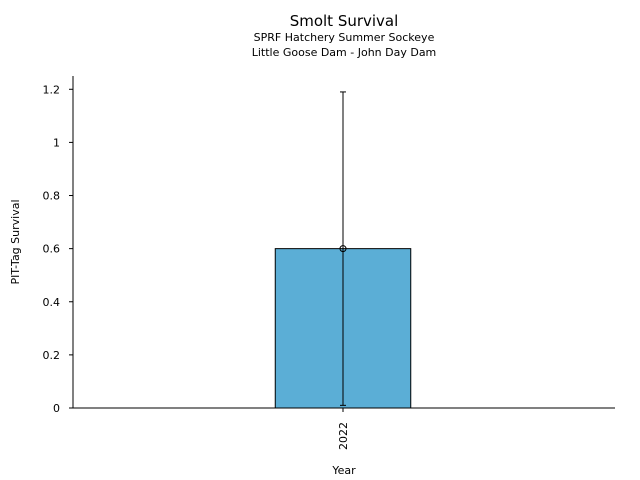  What do you see at coordinates (52, 249) in the screenshot?
I see `y-tick-label: 0.6` at bounding box center [52, 249].